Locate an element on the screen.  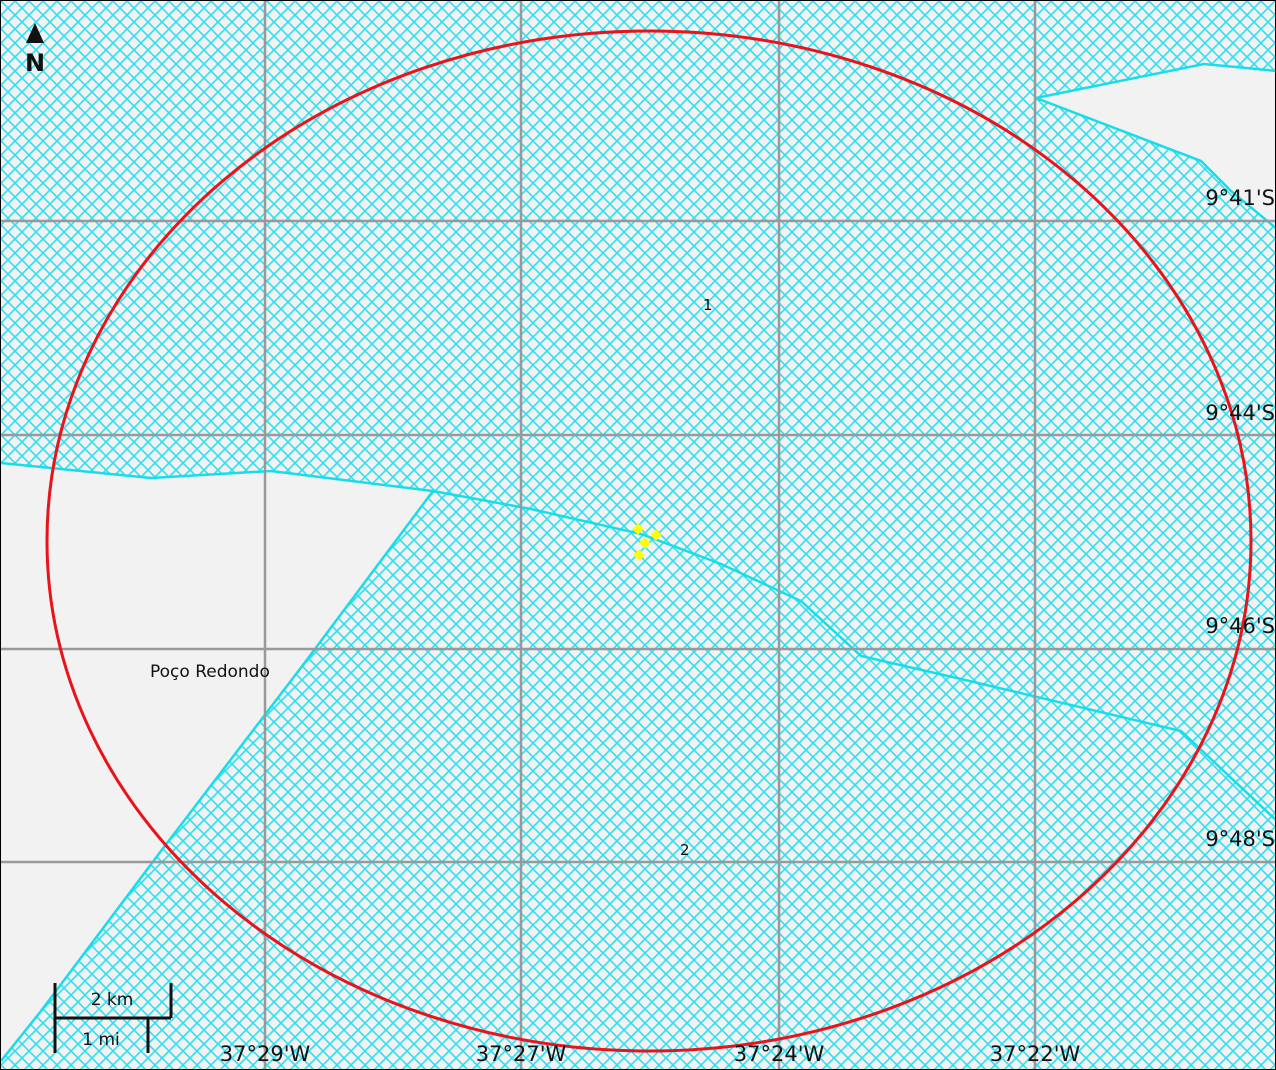
north-label: N is located at coordinates (35, 63).